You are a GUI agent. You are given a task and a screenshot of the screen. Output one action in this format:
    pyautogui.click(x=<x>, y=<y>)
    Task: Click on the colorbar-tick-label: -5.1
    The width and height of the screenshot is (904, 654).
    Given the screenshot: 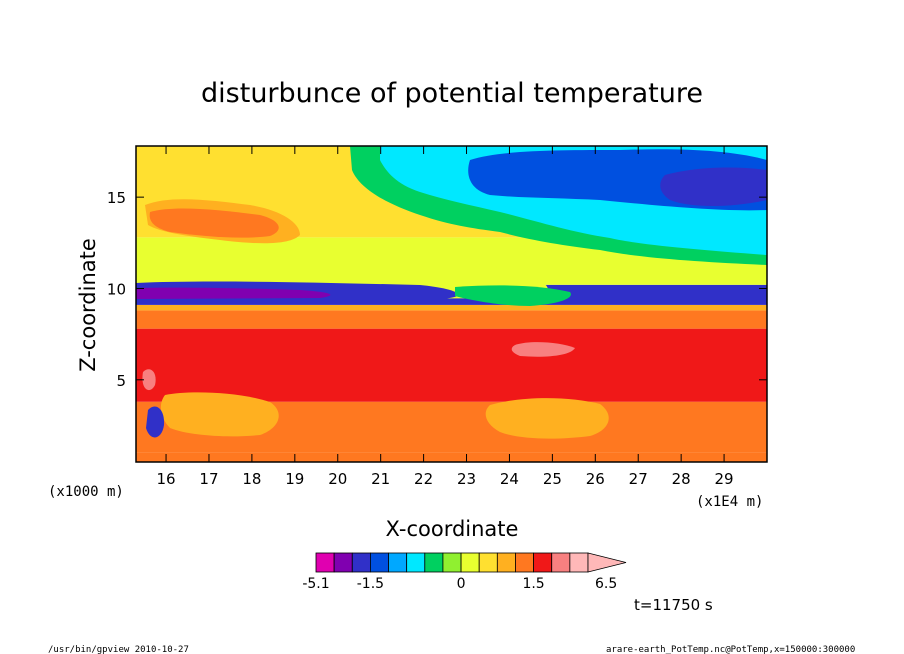 What is the action you would take?
    pyautogui.click(x=315, y=584)
    